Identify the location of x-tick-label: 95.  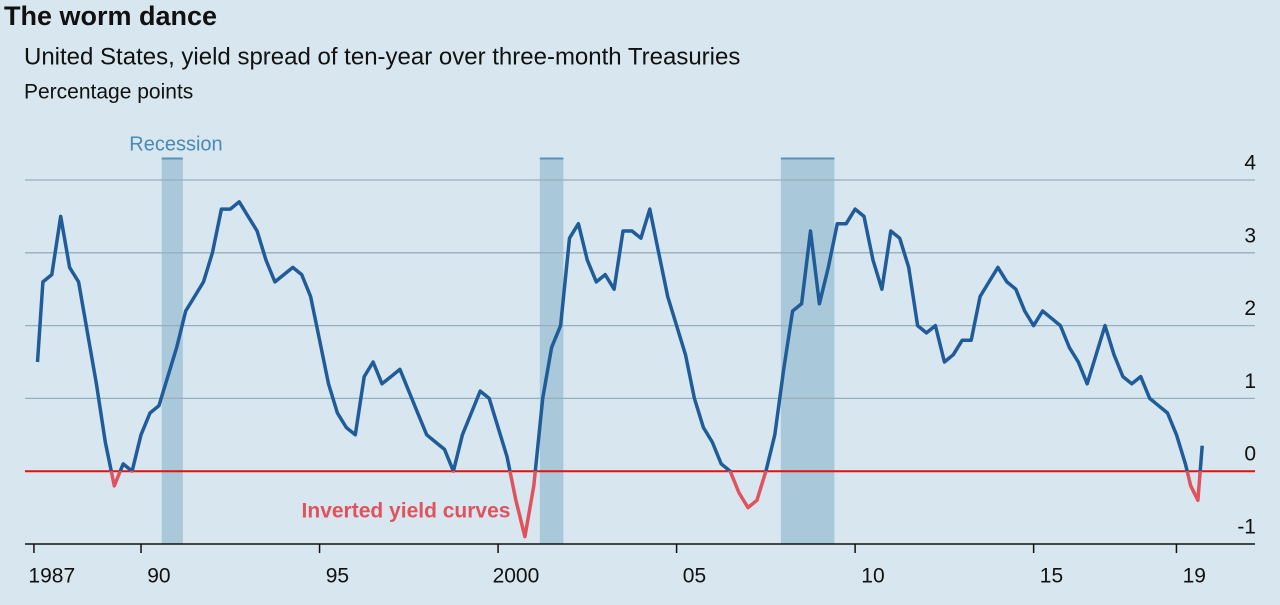
(337, 576).